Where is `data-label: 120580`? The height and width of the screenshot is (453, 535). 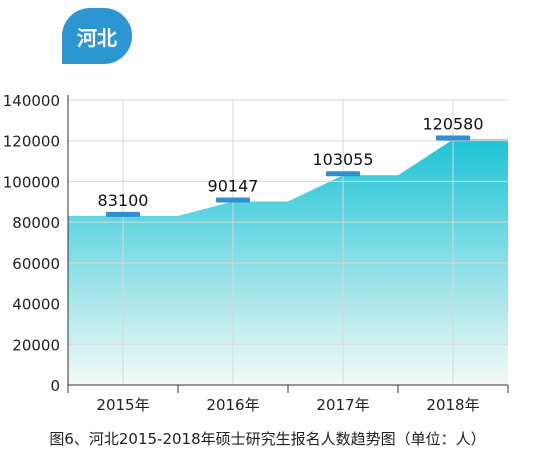
data-label: 120580 is located at coordinates (452, 124).